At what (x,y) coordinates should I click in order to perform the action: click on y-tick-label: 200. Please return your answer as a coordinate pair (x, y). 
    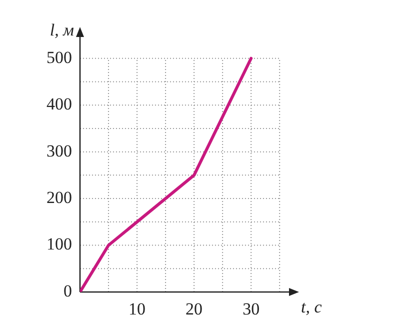
    Looking at the image, I should click on (59, 198).